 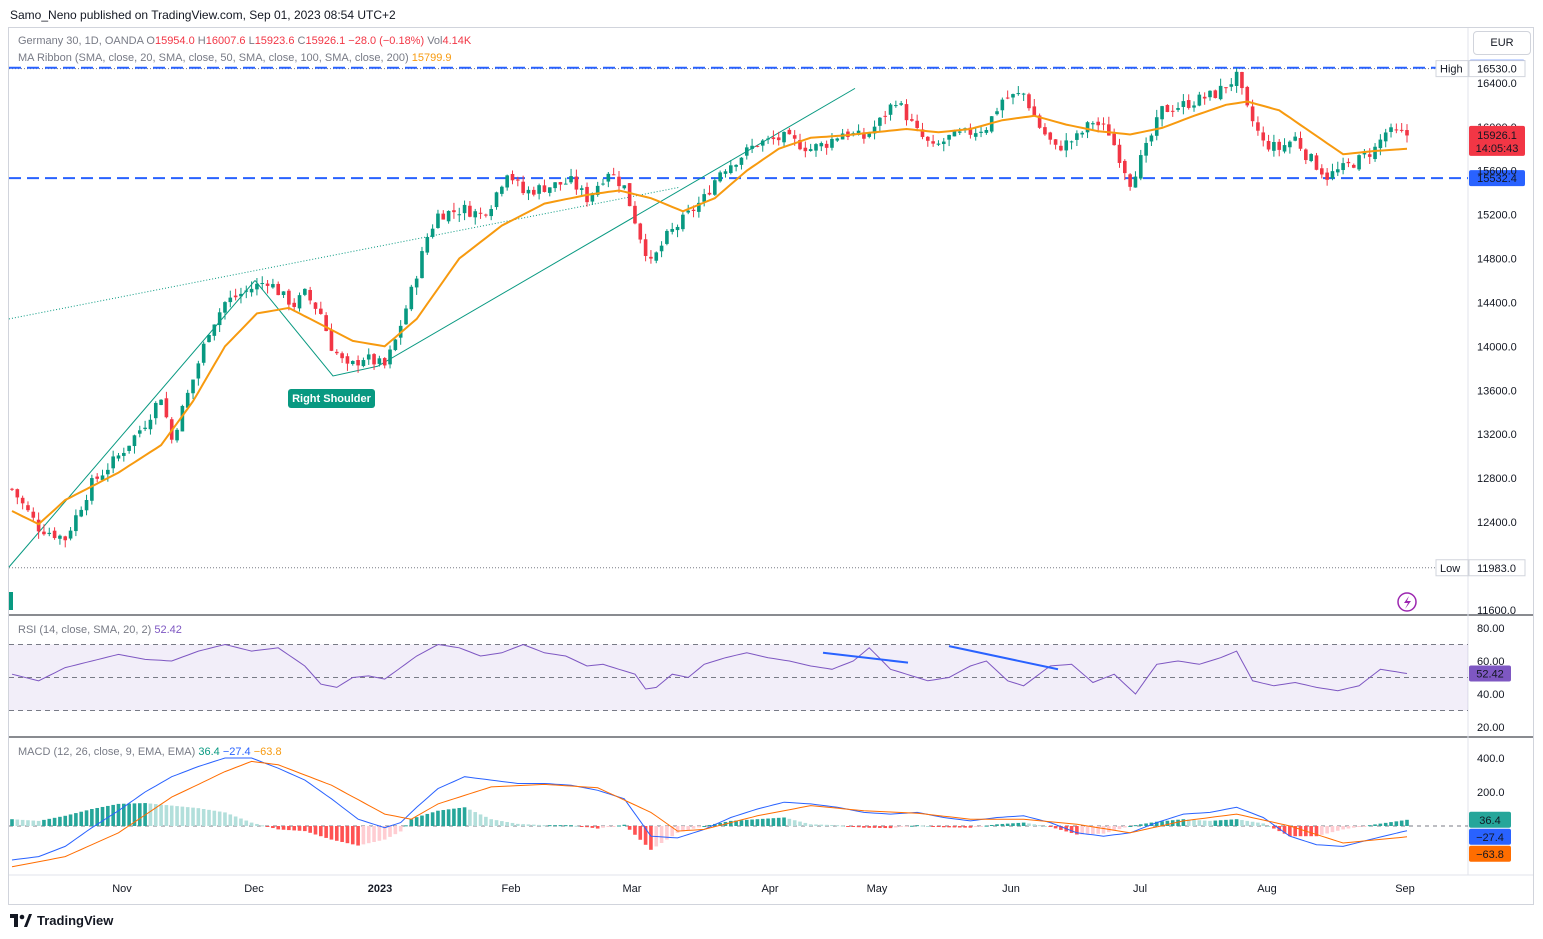 What do you see at coordinates (331, 398) in the screenshot?
I see `right-shoulder-annotation: Right Shoulder` at bounding box center [331, 398].